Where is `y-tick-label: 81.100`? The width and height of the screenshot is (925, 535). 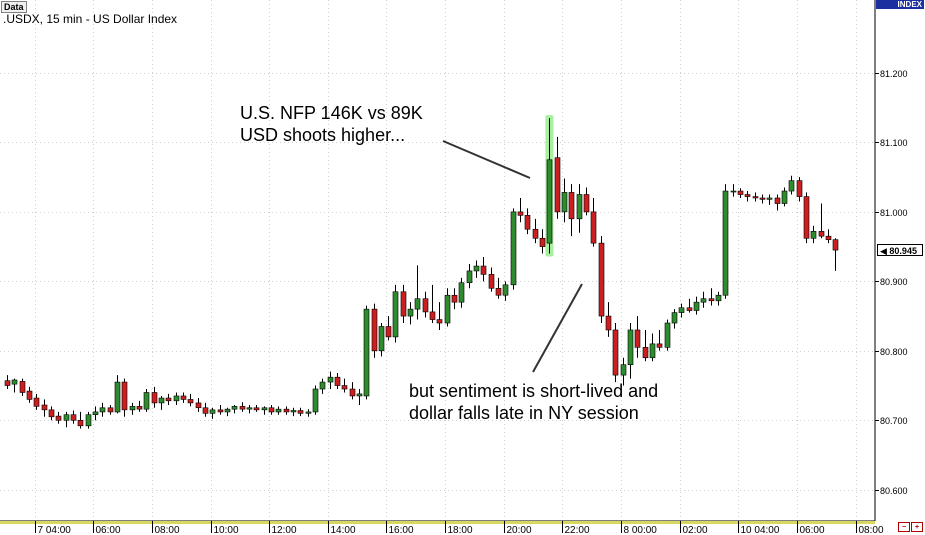 y-tick-label: 81.100 is located at coordinates (894, 143).